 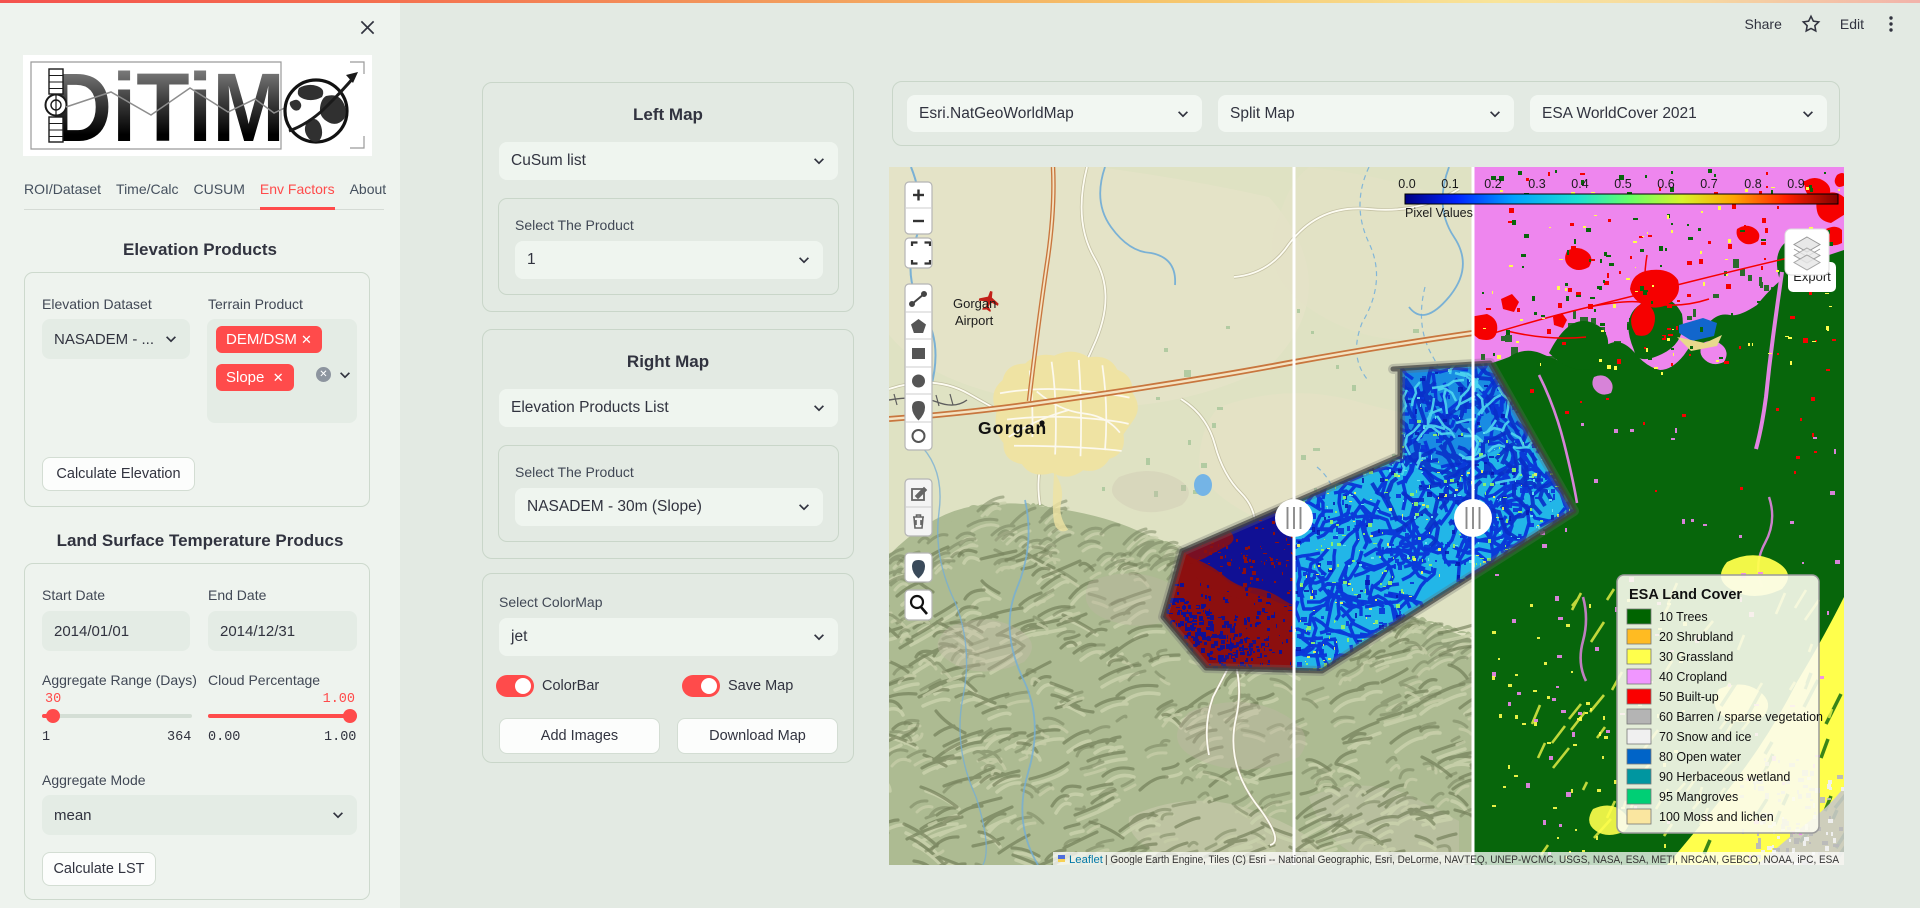 What do you see at coordinates (1795, 184) in the screenshot?
I see `svg-text: 0.9` at bounding box center [1795, 184].